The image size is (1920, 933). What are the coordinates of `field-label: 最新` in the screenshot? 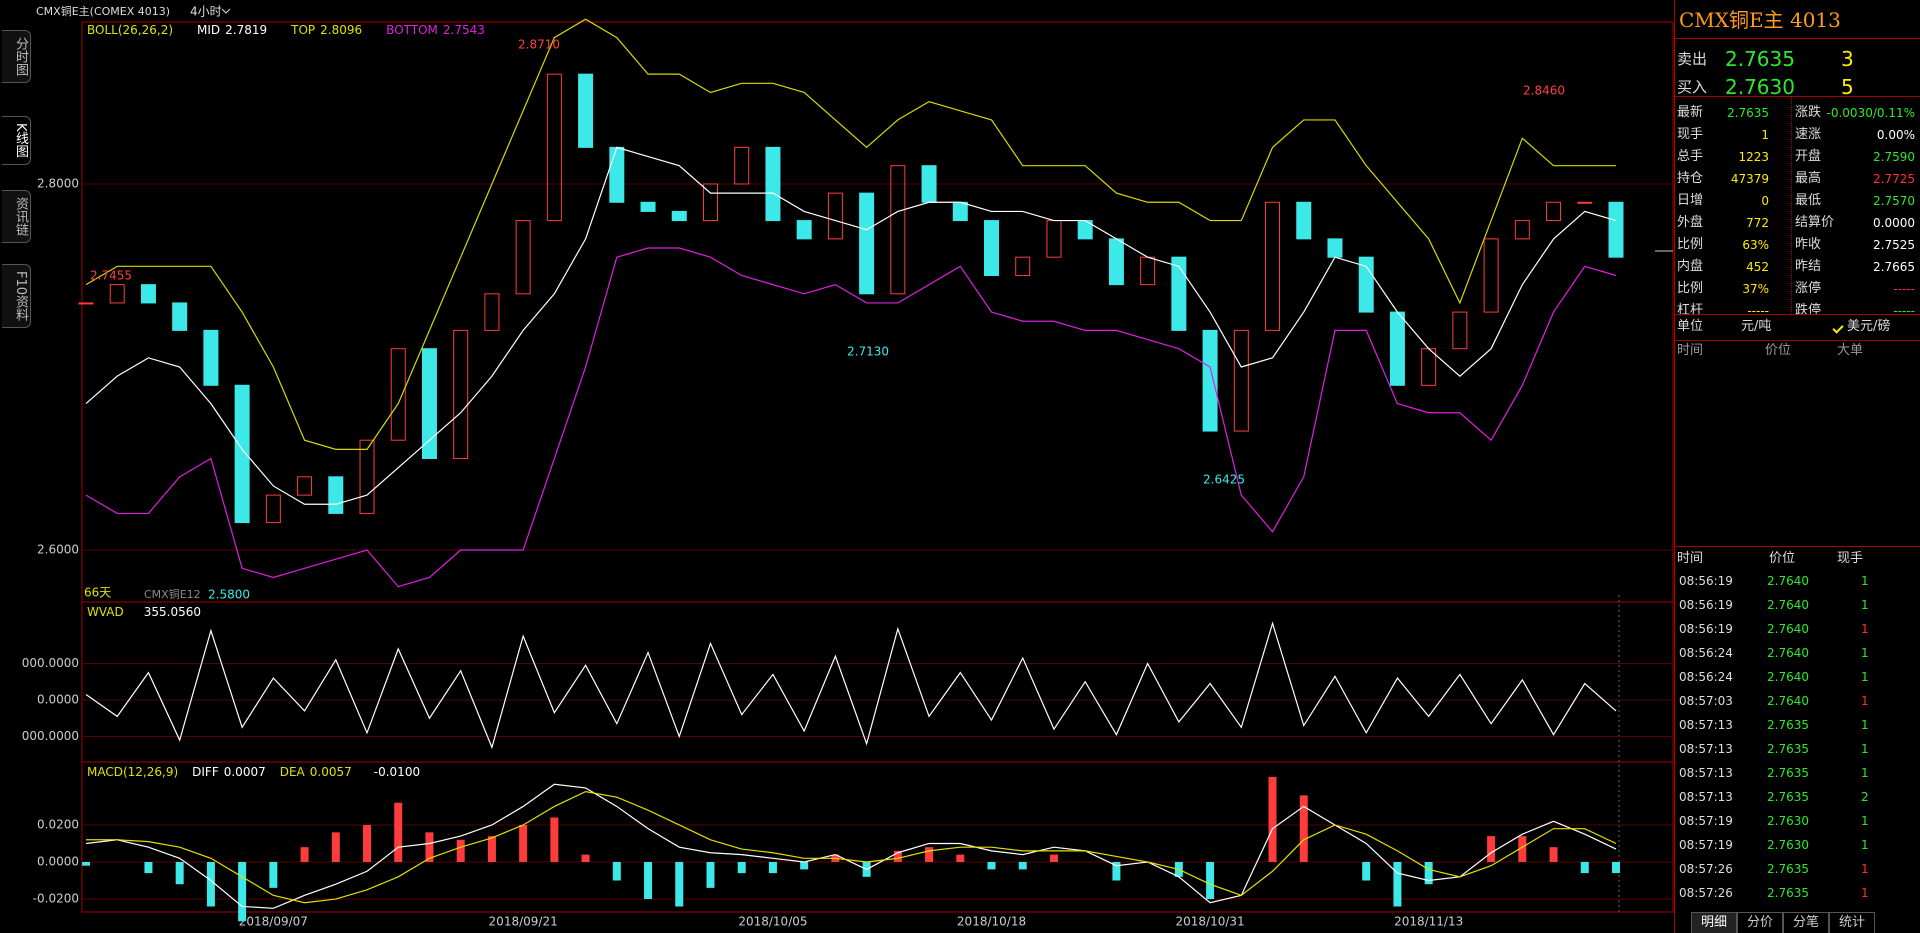 It's located at (1690, 112).